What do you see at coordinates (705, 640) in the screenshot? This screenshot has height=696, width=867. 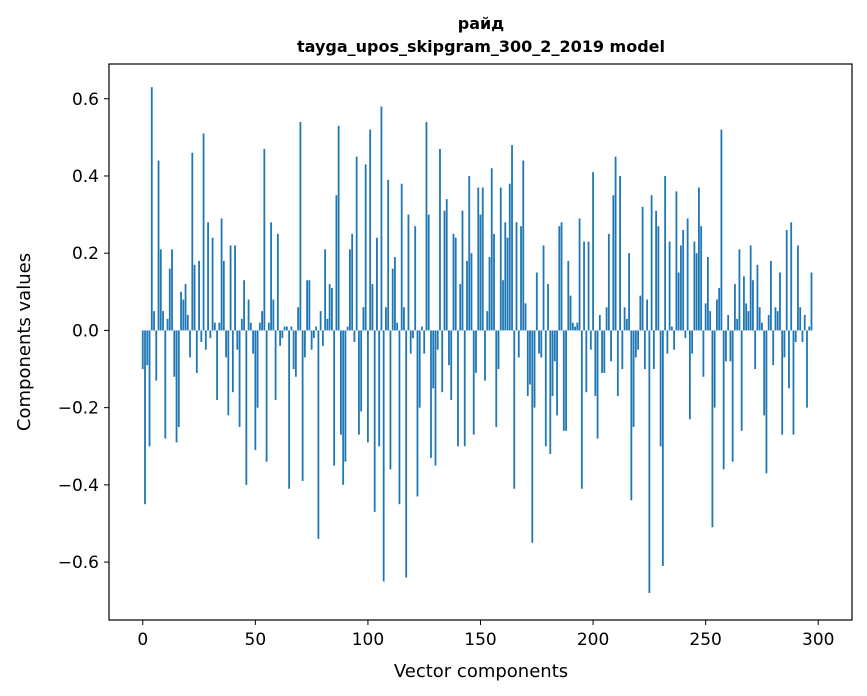 I see `x-tick-label: 250` at bounding box center [705, 640].